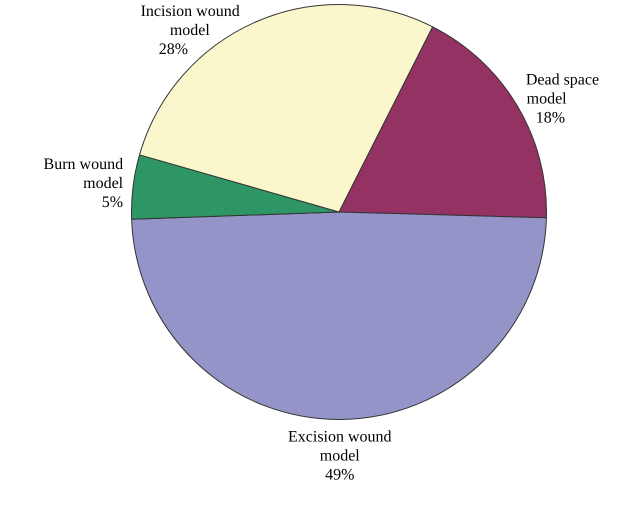  Describe the element at coordinates (563, 89) in the screenshot. I see `slice-label: Dead space model` at that location.